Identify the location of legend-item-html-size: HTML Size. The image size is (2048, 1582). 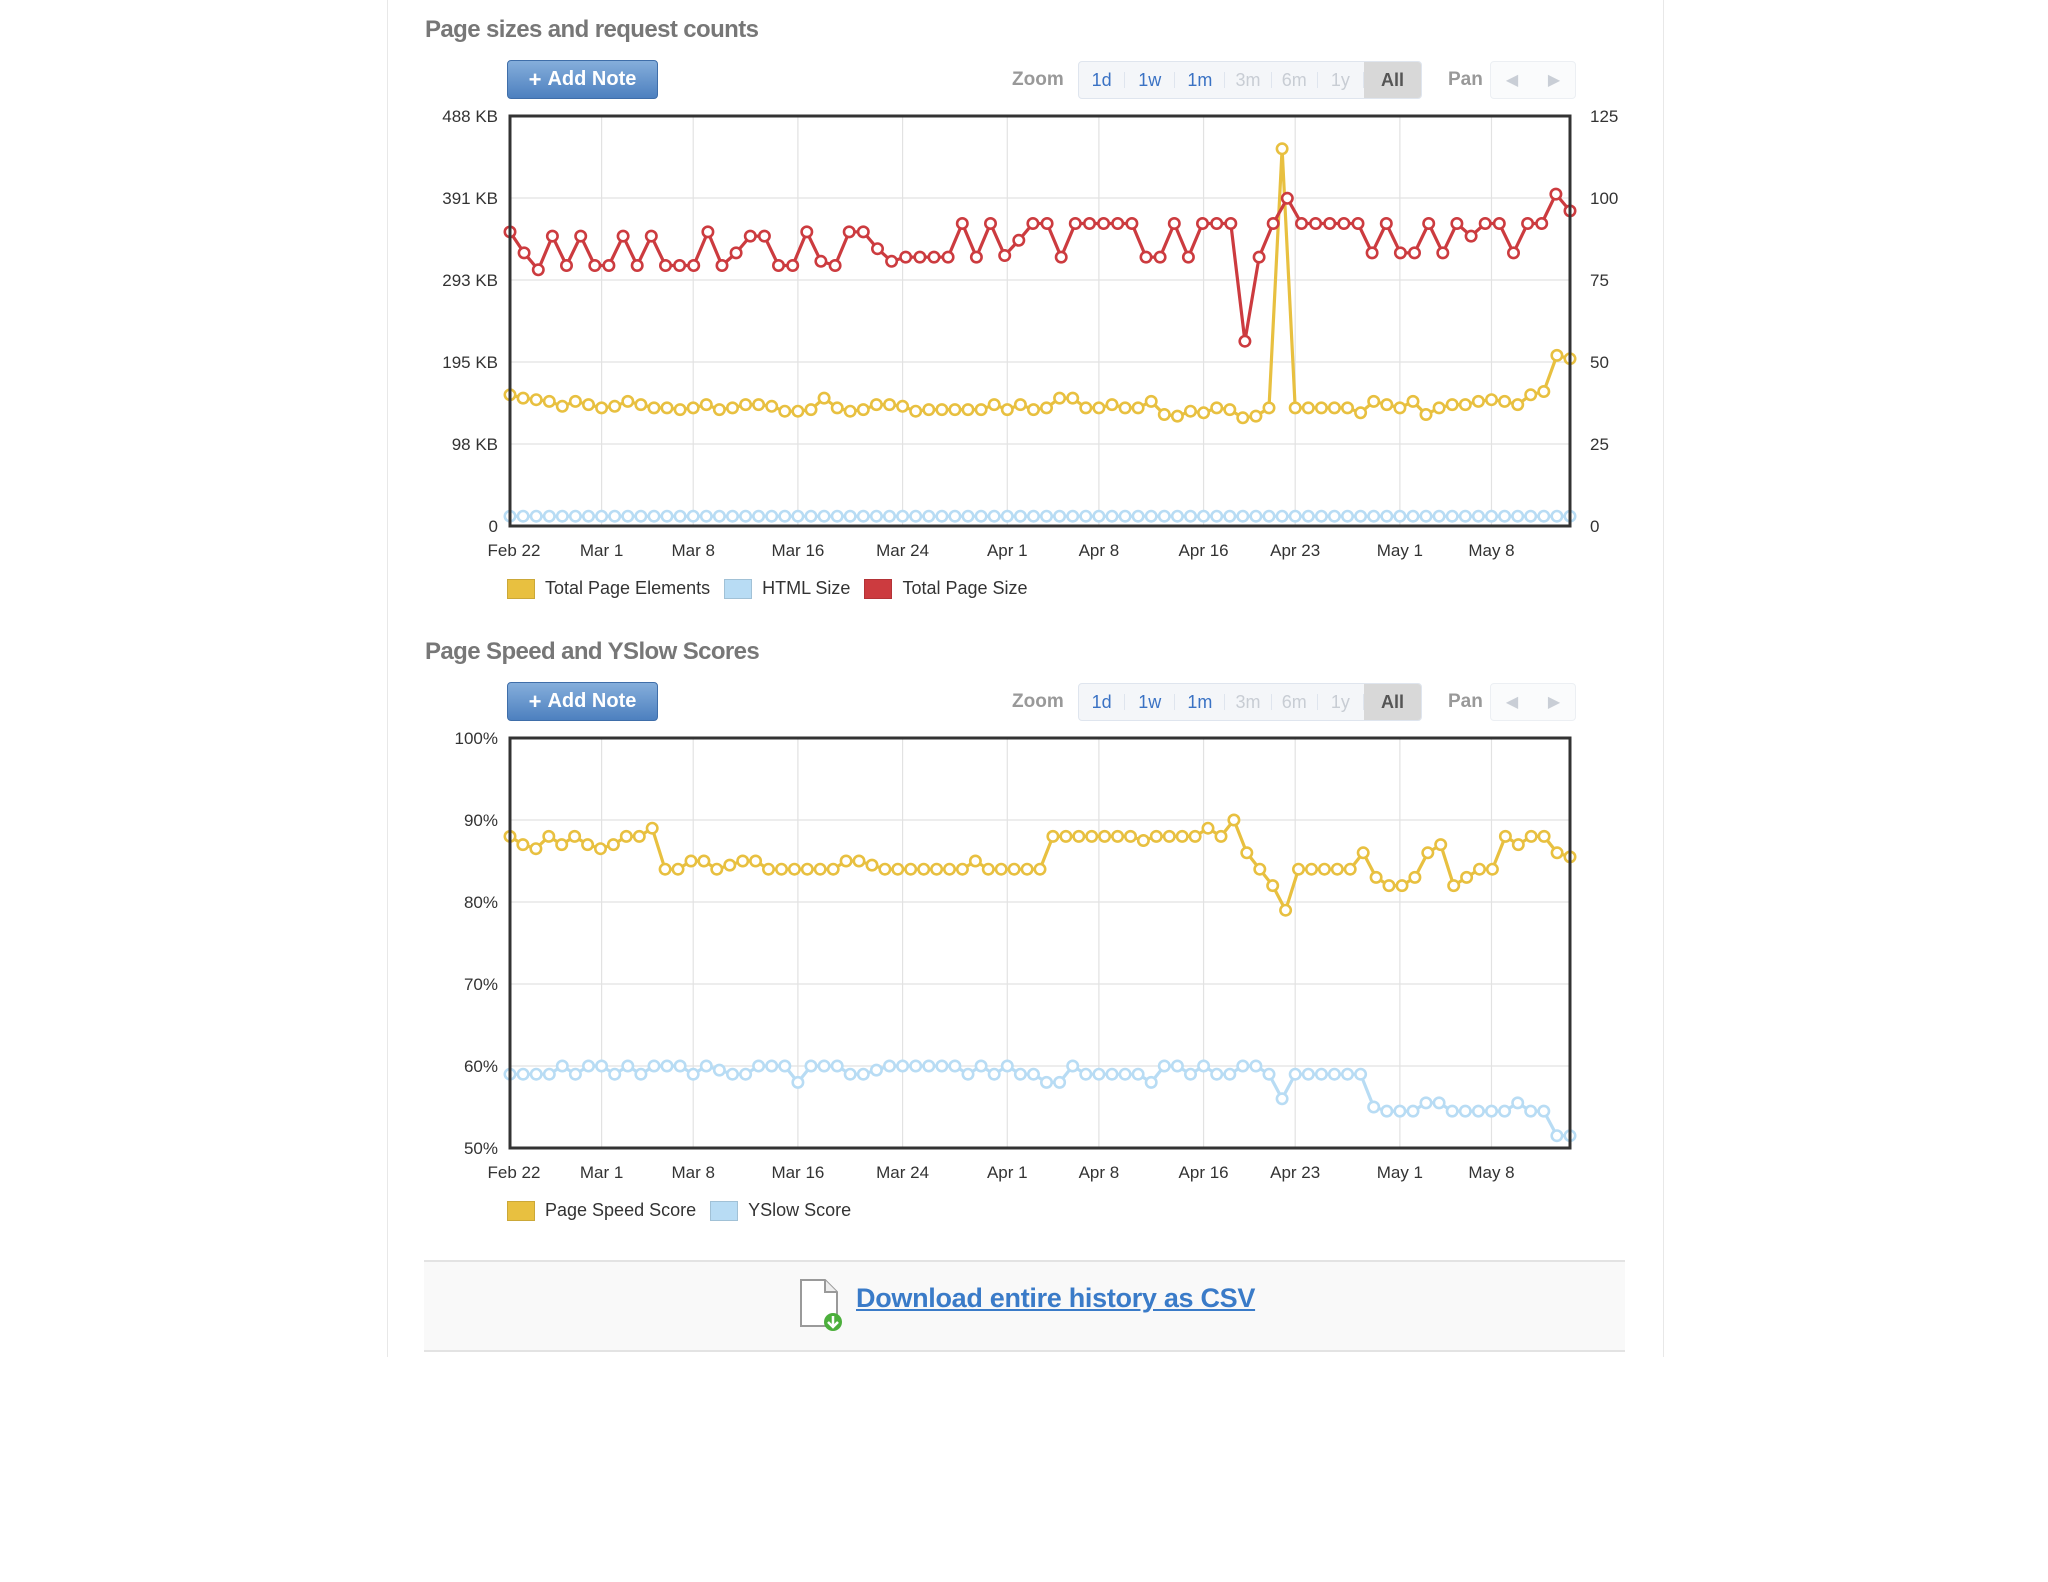
(787, 588).